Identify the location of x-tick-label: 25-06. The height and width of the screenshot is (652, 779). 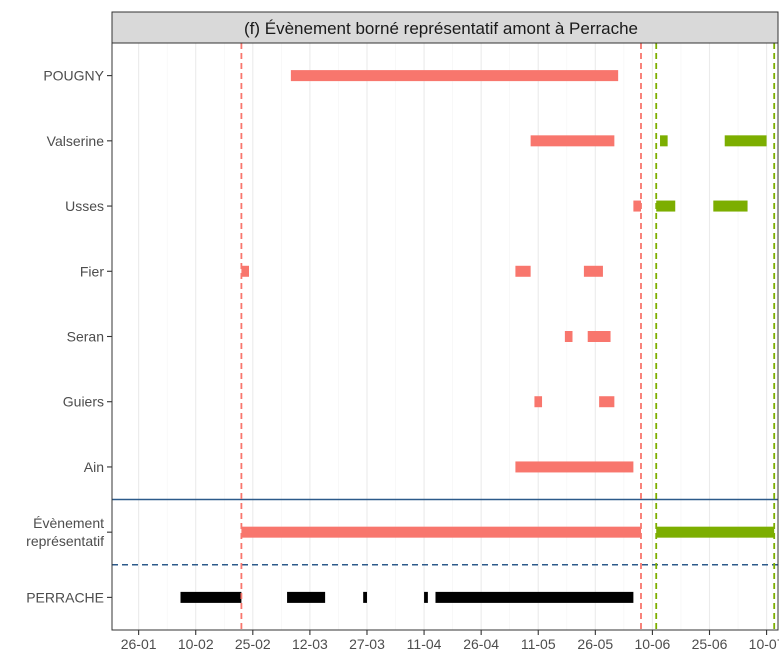
(710, 644).